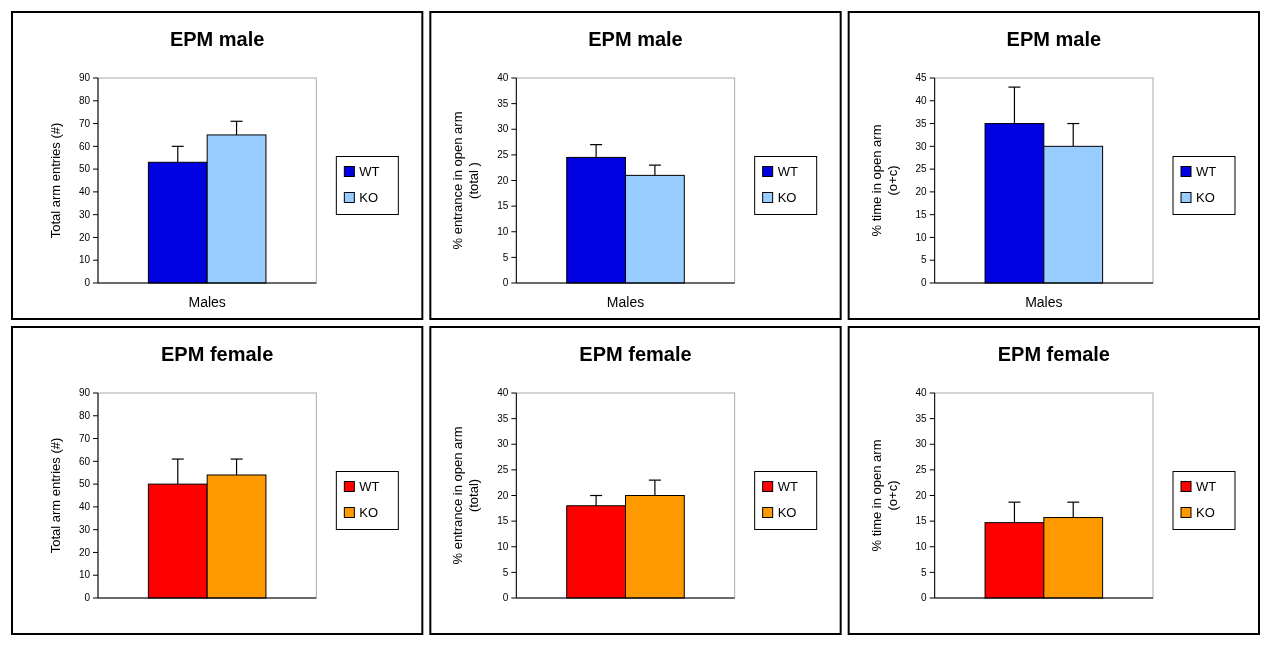 Image resolution: width=1271 pixels, height=646 pixels. Describe the element at coordinates (921, 78) in the screenshot. I see `y-tick-label: 45` at that location.